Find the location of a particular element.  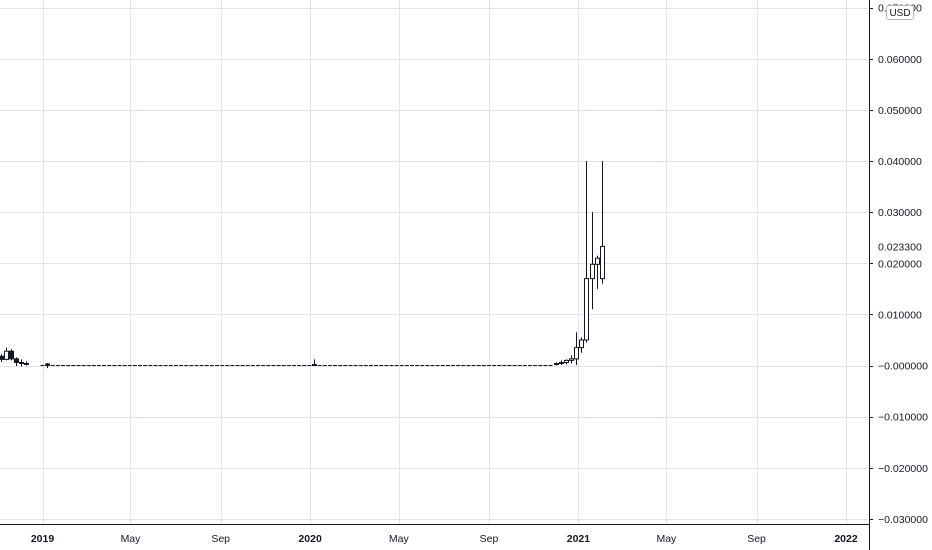

y-tick-label: −0.000000 is located at coordinates (903, 367).